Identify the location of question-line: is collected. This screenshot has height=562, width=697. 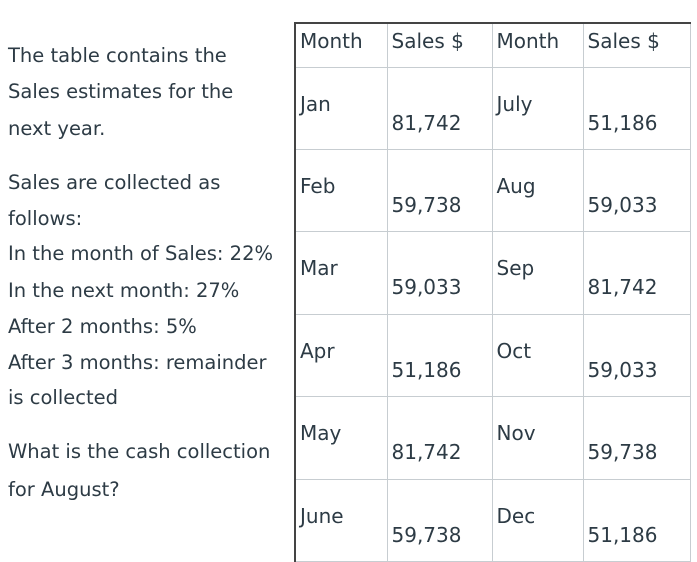
(63, 397).